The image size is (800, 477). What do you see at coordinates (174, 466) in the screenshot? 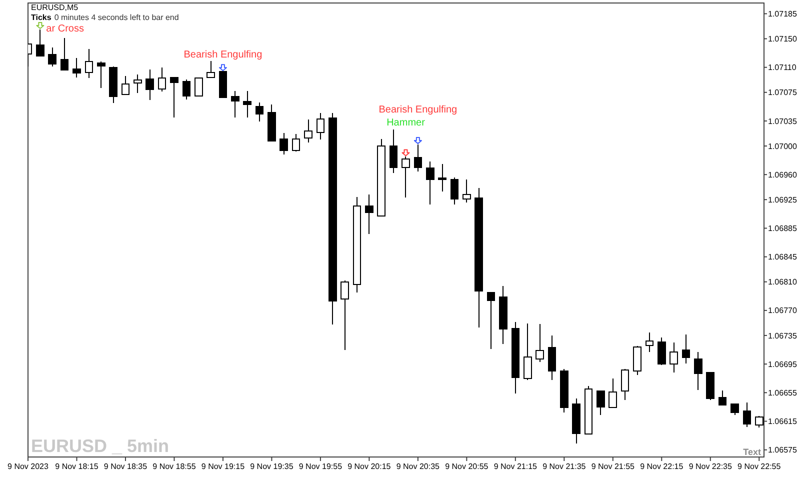
I see `x-tick-label: 9 Nov 18:55` at bounding box center [174, 466].